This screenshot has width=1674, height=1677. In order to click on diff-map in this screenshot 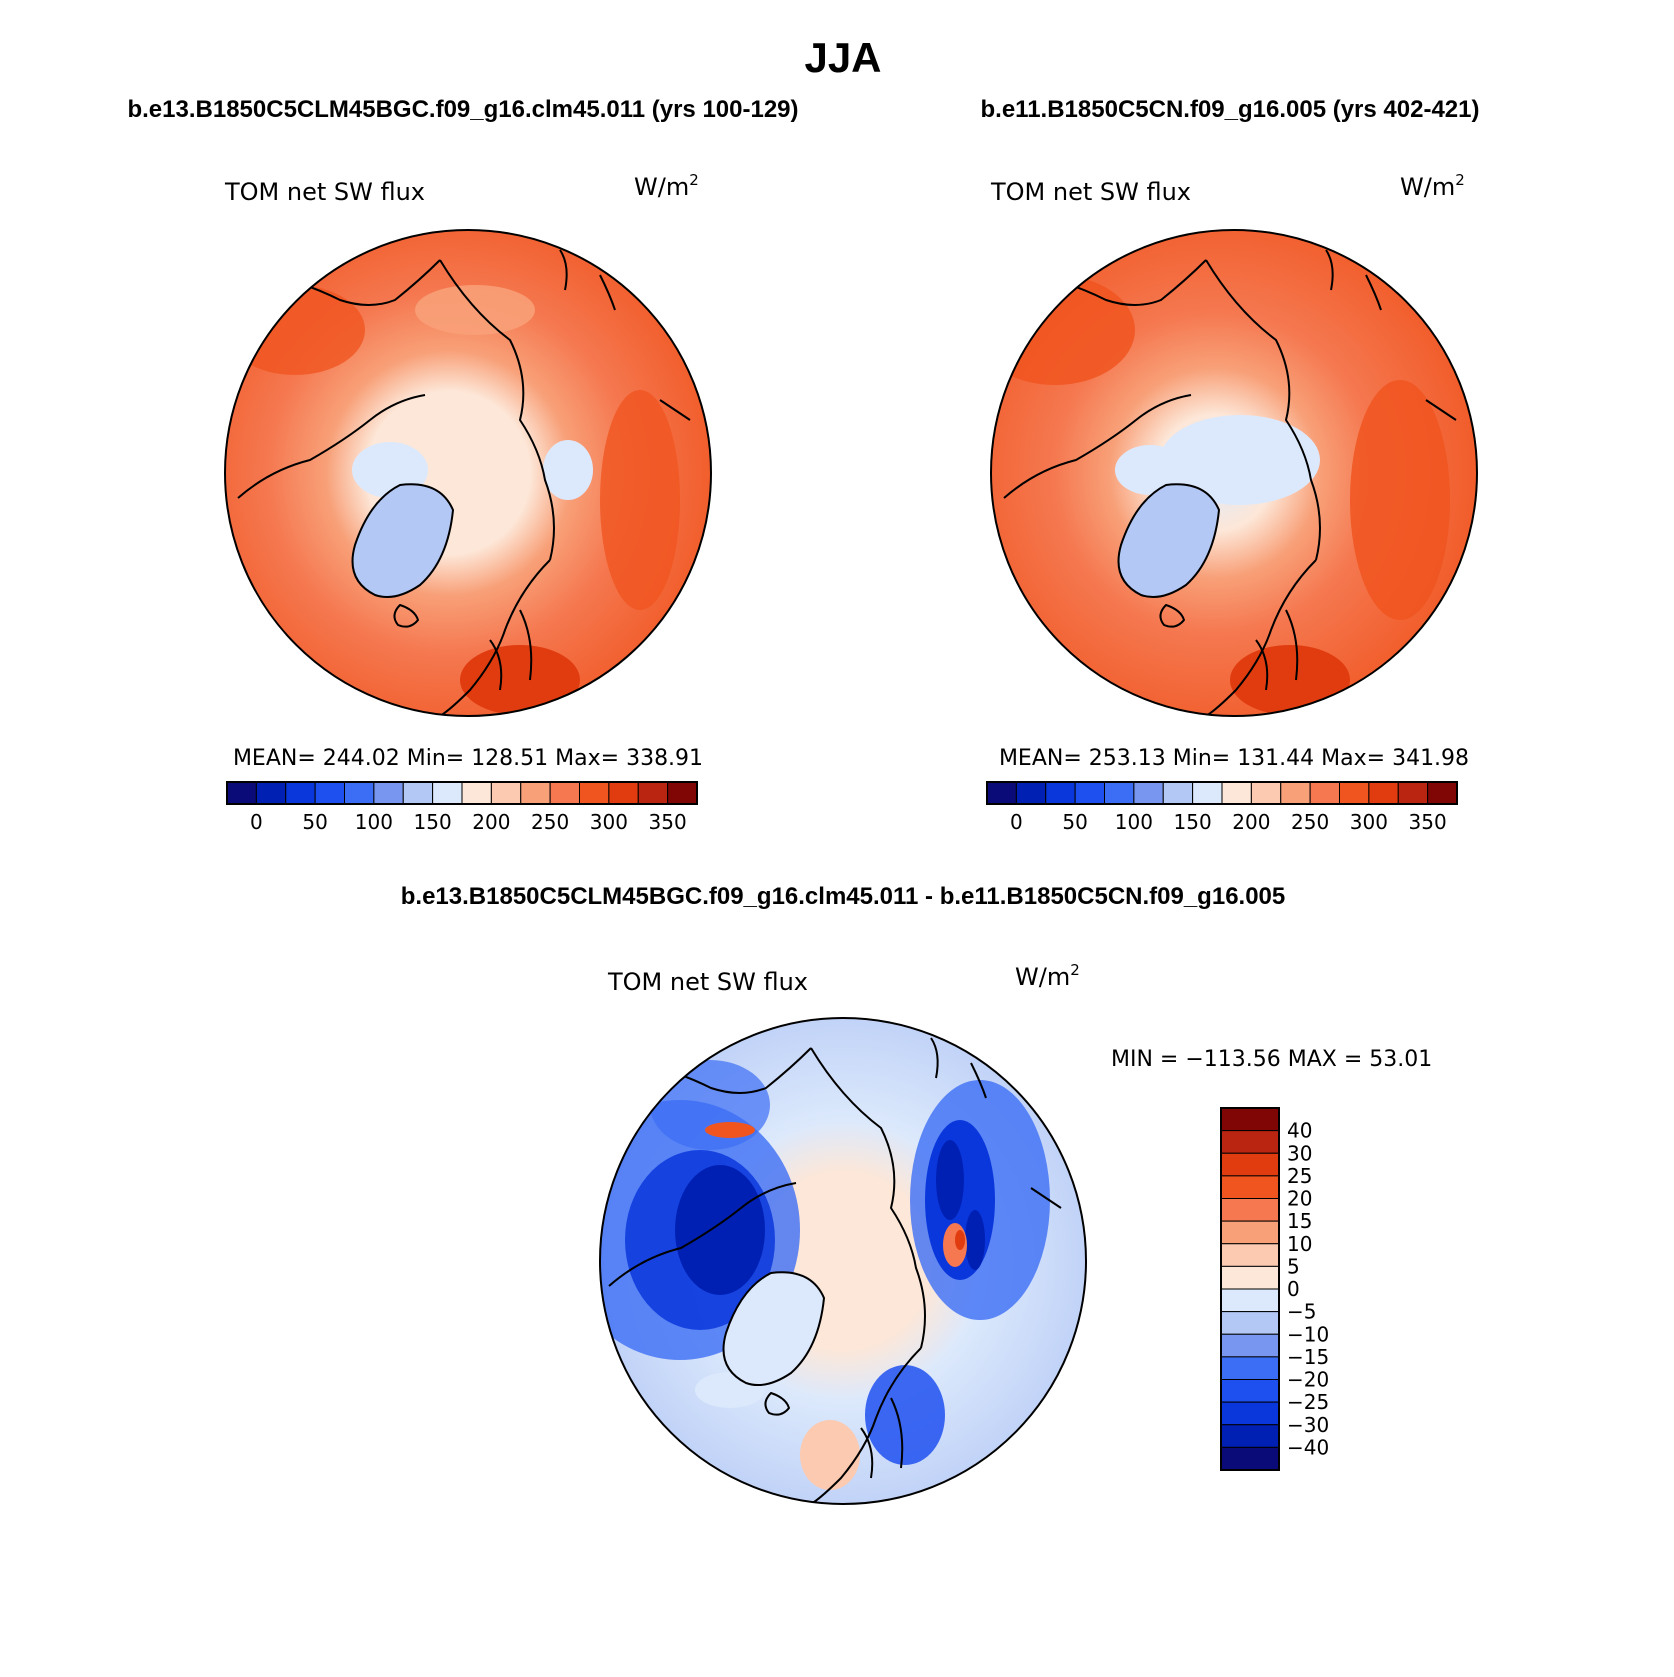, I will do `click(843, 1261)`.